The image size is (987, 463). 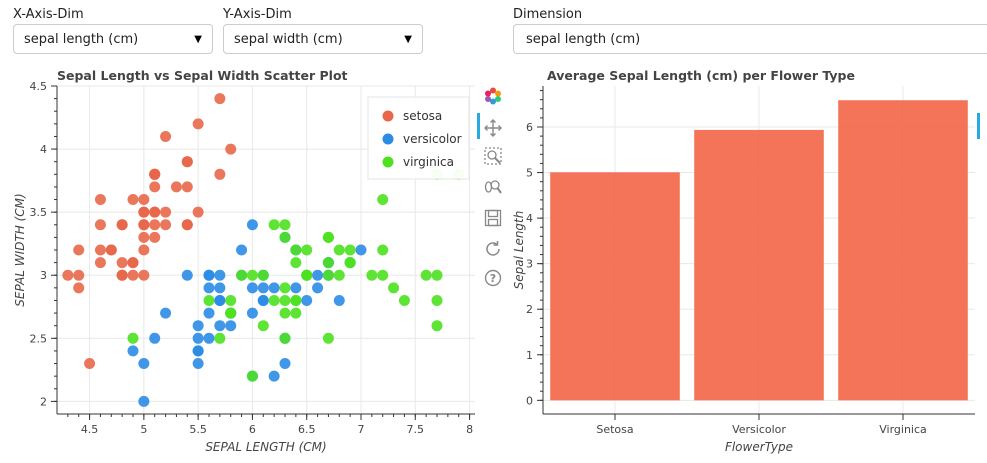 I want to click on legend-marker-setosa, so click(x=388, y=116).